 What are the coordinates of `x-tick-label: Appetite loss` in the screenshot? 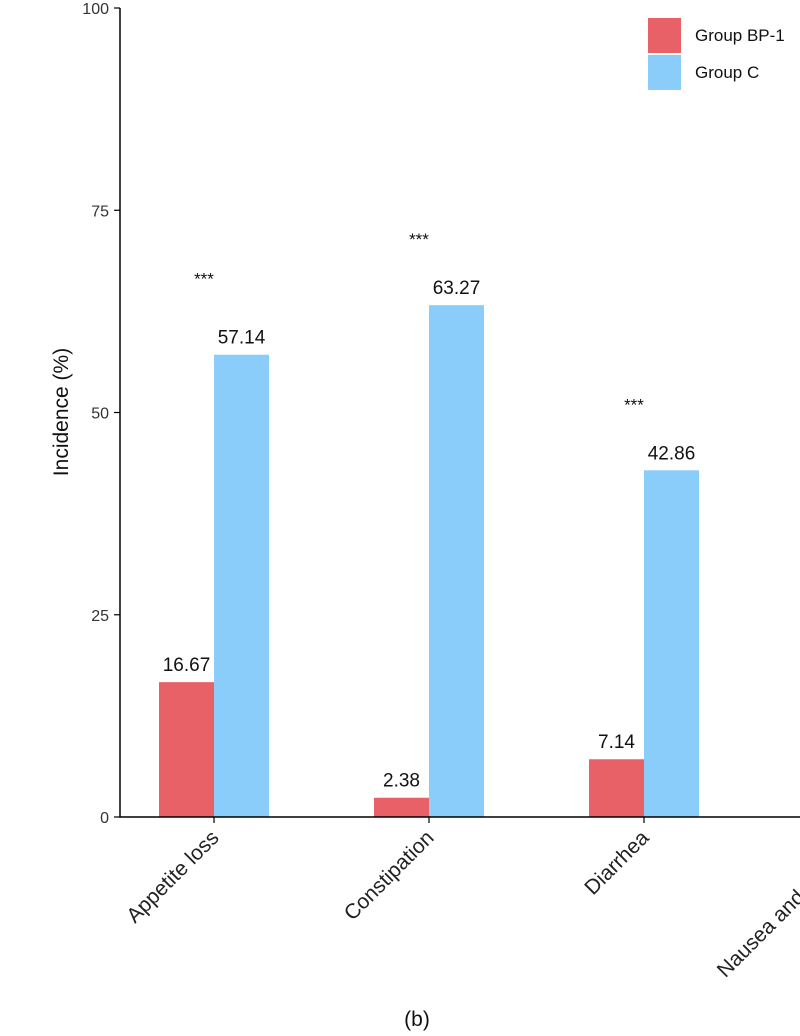 It's located at (172, 876).